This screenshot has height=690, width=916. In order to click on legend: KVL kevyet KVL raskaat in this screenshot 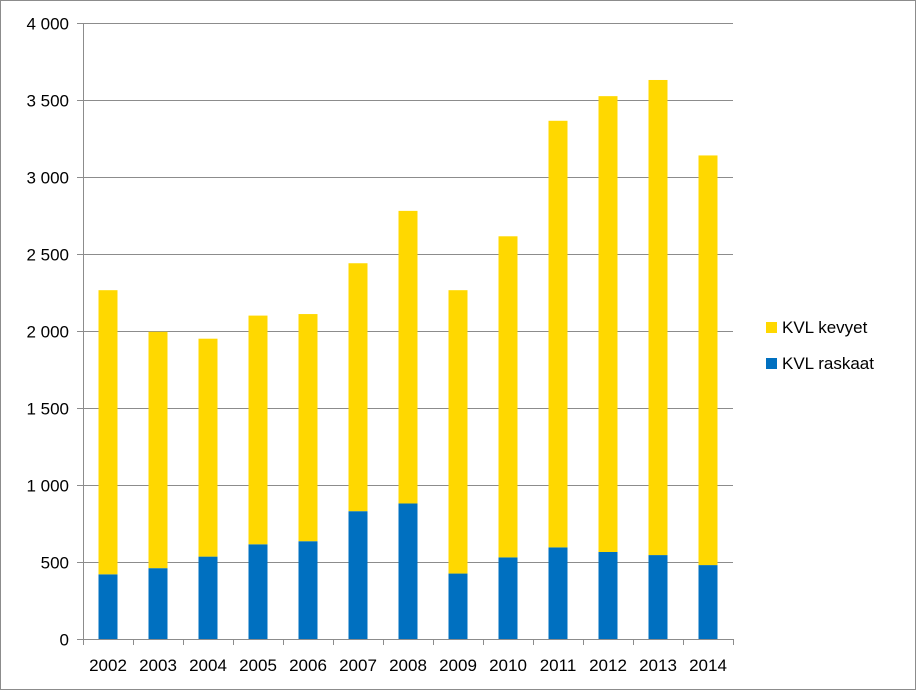, I will do `click(820, 345)`.